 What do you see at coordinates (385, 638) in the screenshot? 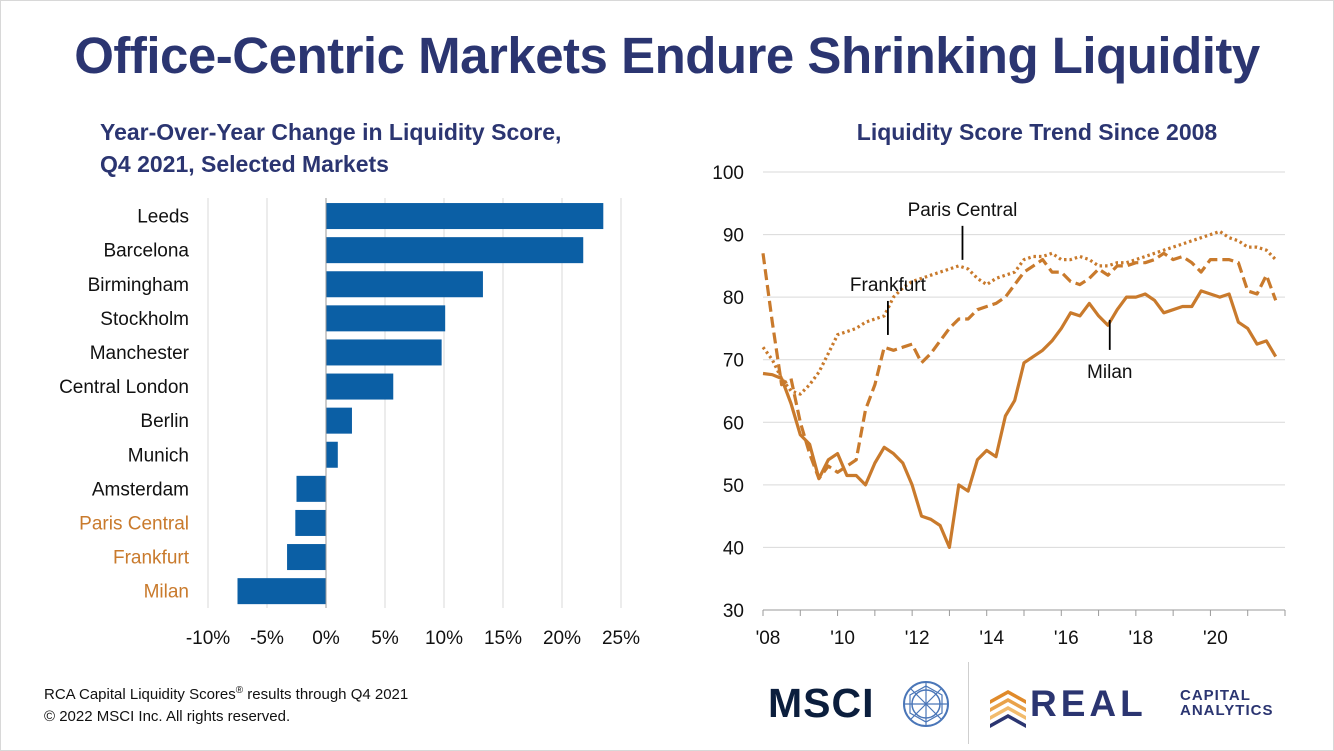
I see `x-tick-label: 5%` at bounding box center [385, 638].